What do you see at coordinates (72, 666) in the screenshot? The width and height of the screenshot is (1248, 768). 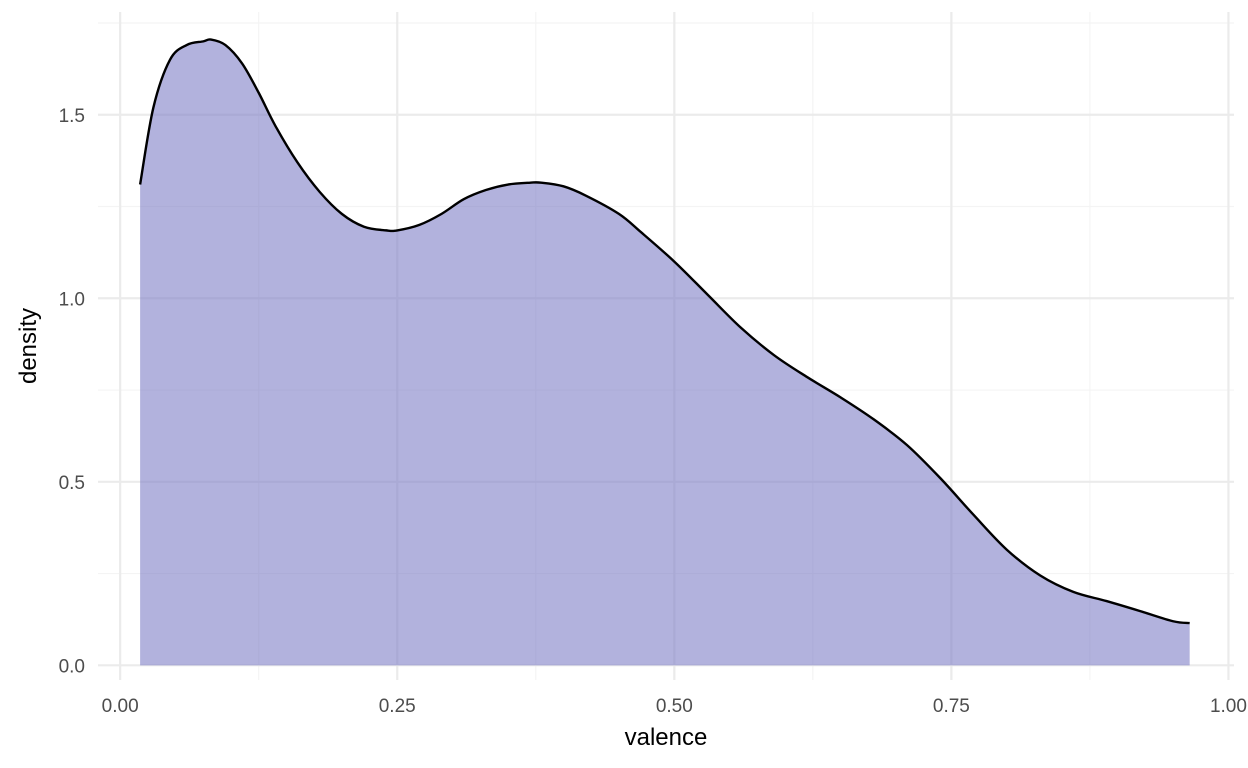 I see `y-tick-label: 0.0` at bounding box center [72, 666].